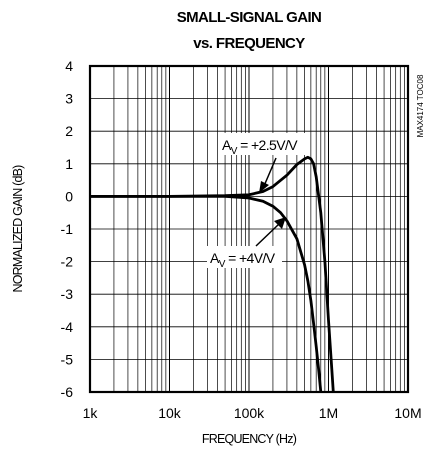 The image size is (427, 451). I want to click on y-tick-label: 4, so click(69, 66).